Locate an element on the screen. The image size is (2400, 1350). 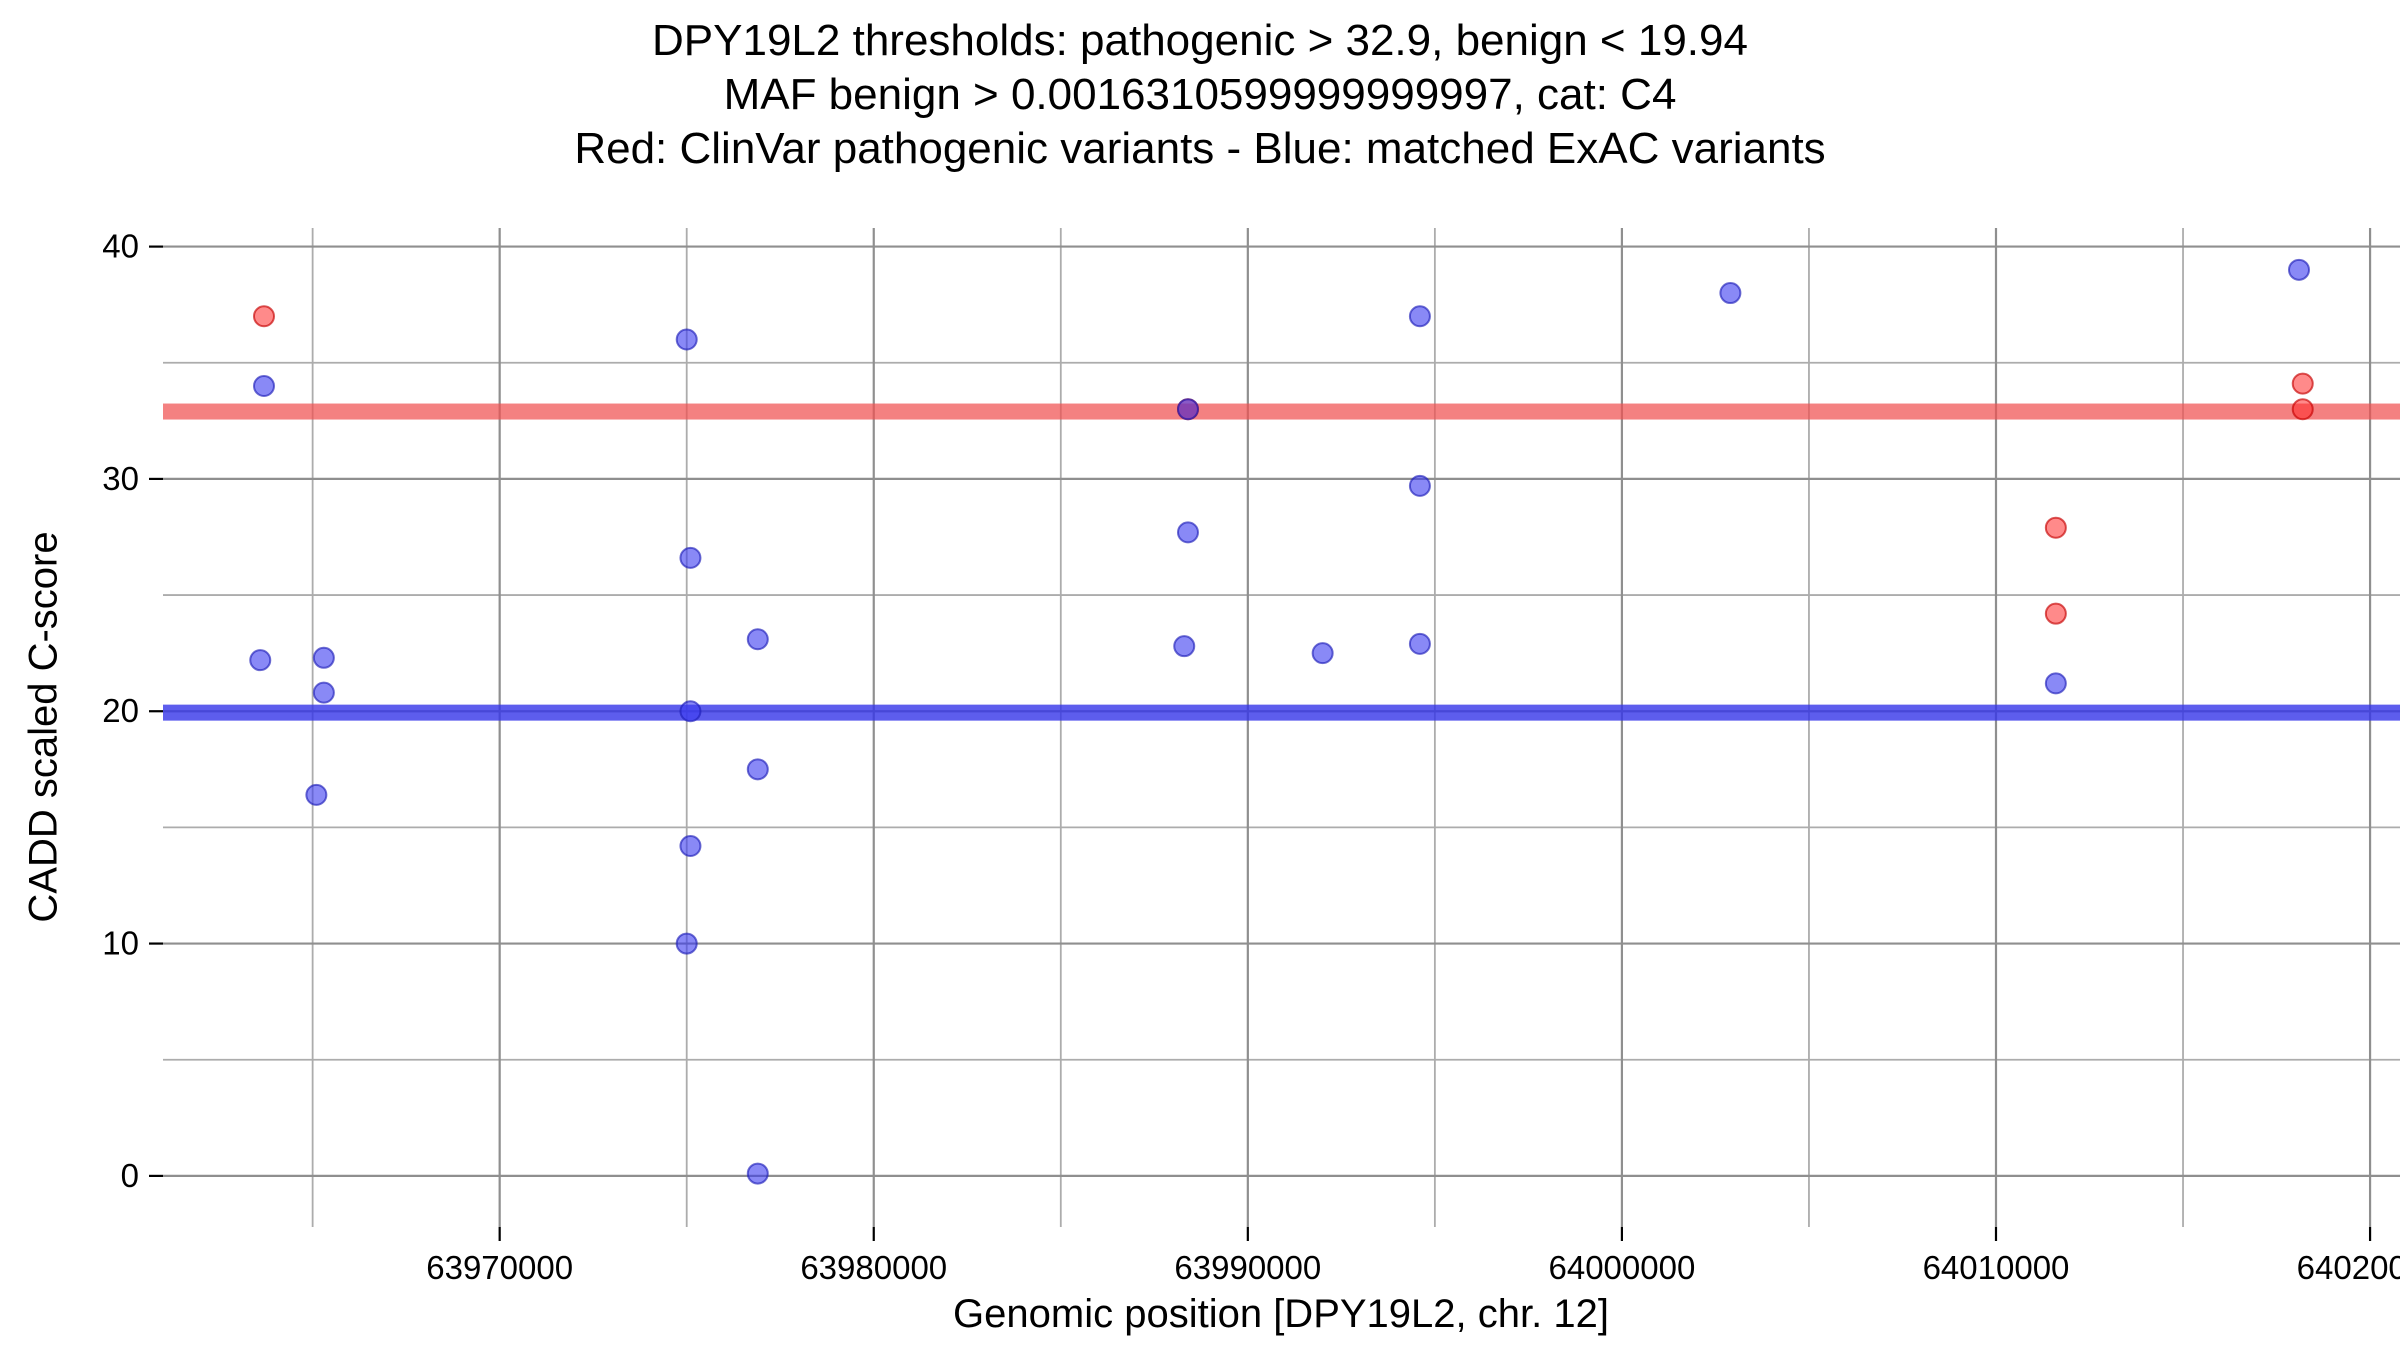
x-tick-label: 63980000 is located at coordinates (873, 1267).